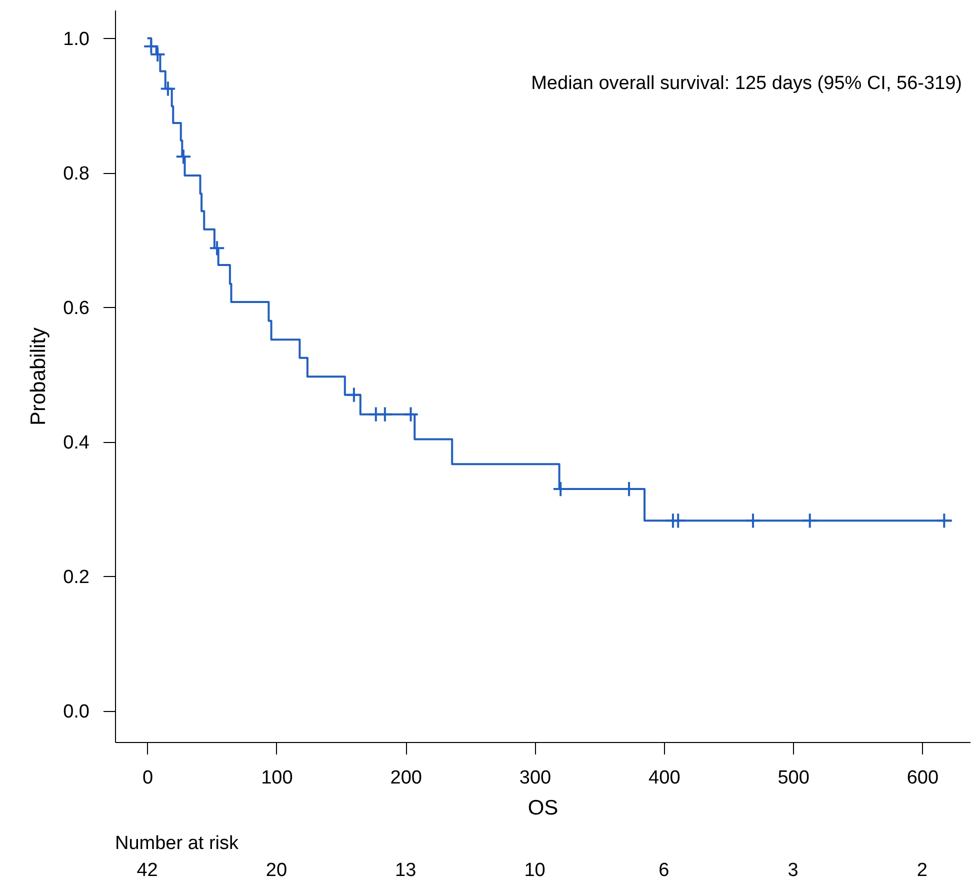  What do you see at coordinates (76, 712) in the screenshot?
I see `y-tick-label: 0.0` at bounding box center [76, 712].